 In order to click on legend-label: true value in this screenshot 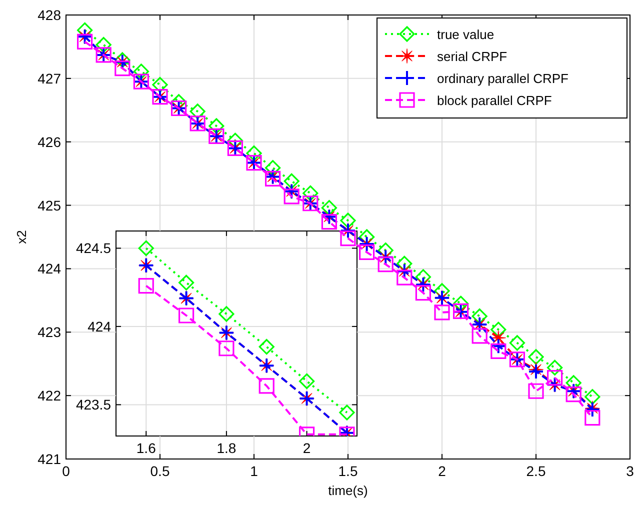, I will do `click(465, 34)`.